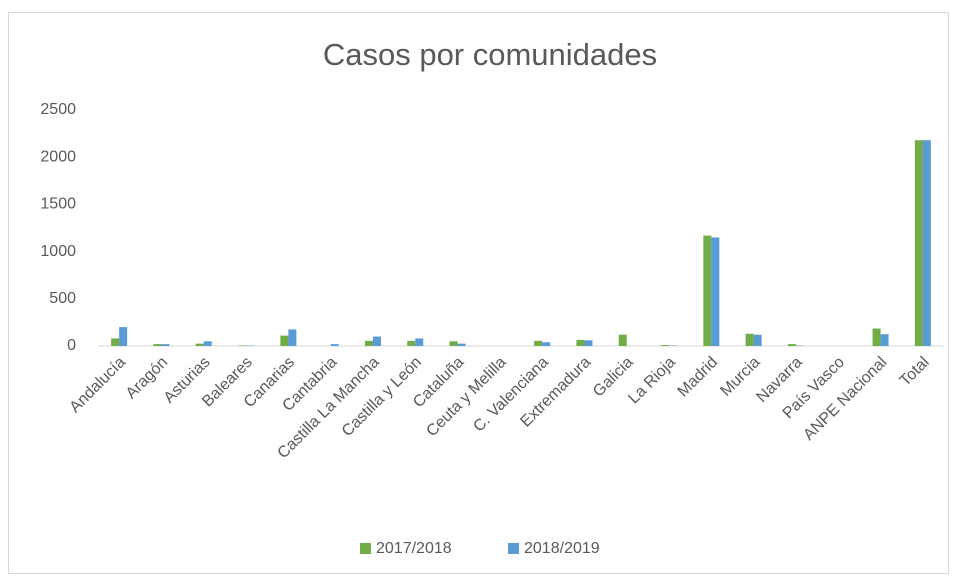  I want to click on y-tick-label: 1000, so click(58, 251).